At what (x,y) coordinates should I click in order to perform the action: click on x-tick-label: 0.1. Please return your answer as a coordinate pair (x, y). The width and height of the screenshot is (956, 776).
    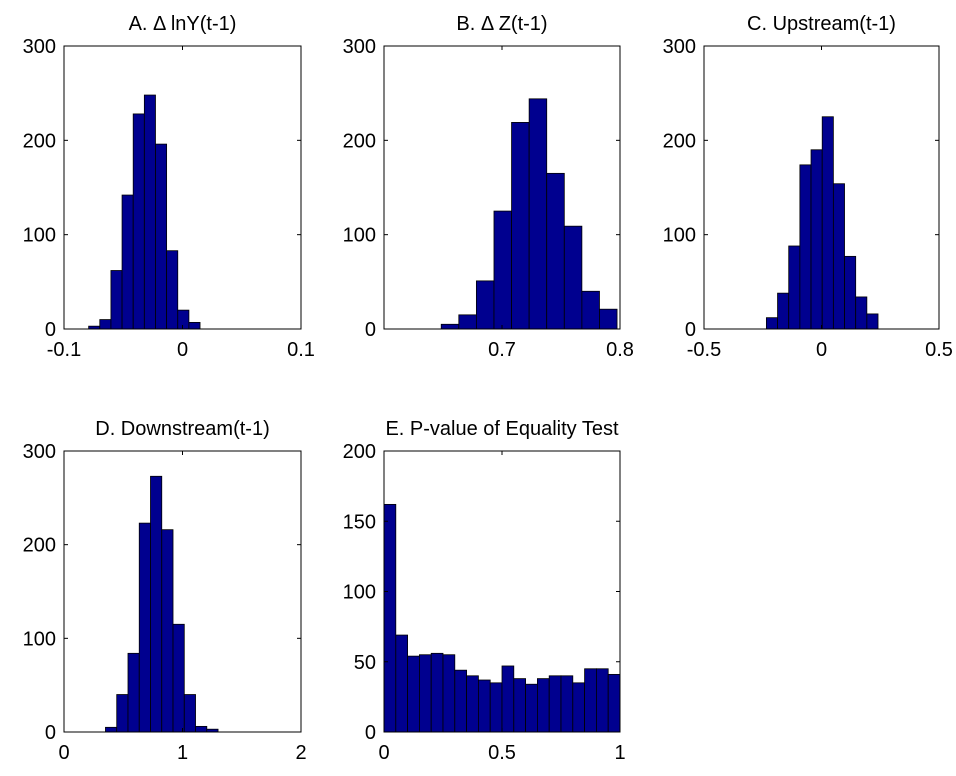
    Looking at the image, I should click on (301, 350).